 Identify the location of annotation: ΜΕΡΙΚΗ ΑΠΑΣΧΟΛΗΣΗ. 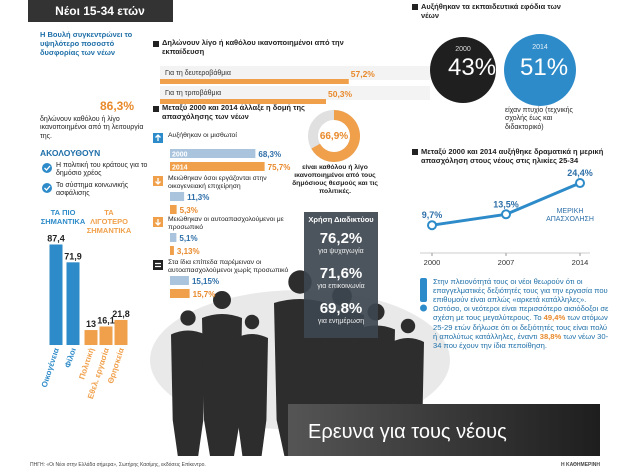
(570, 216).